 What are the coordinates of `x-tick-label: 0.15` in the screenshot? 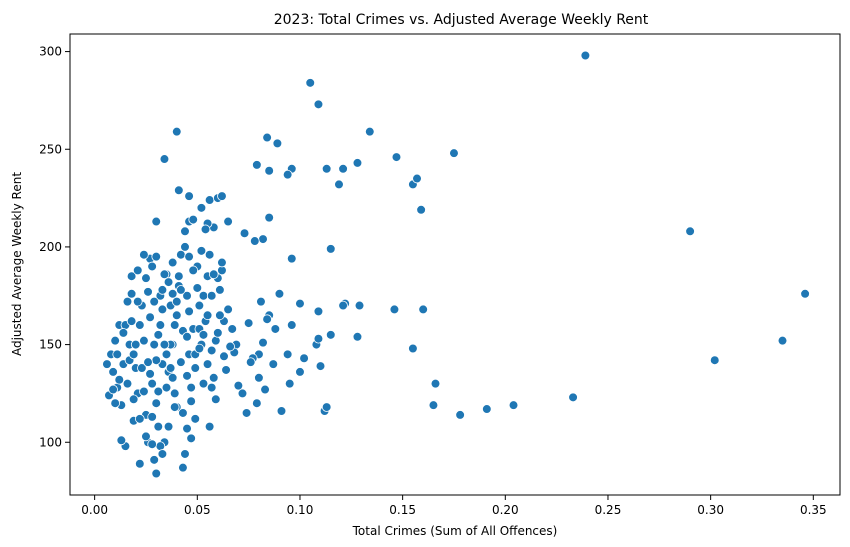 It's located at (402, 510).